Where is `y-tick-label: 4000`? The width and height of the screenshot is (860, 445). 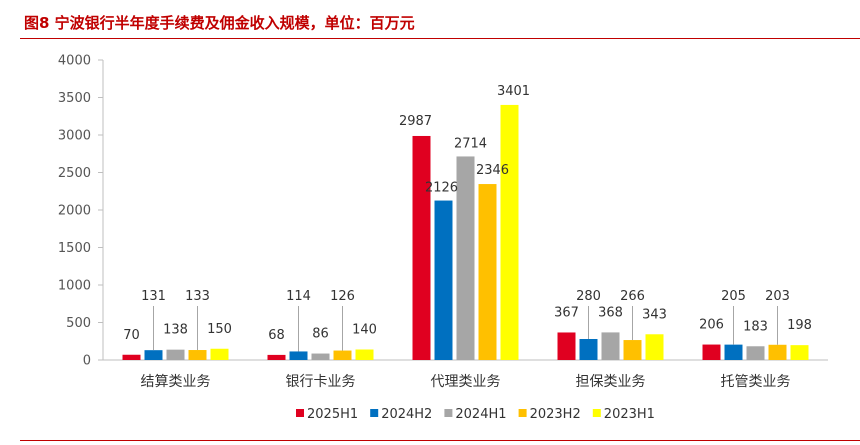 y-tick-label: 4000 is located at coordinates (74, 61).